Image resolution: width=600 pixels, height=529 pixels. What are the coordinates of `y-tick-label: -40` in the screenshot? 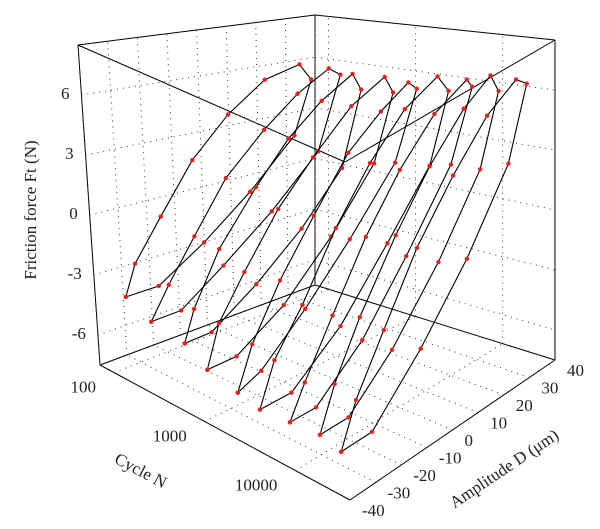 It's located at (373, 510).